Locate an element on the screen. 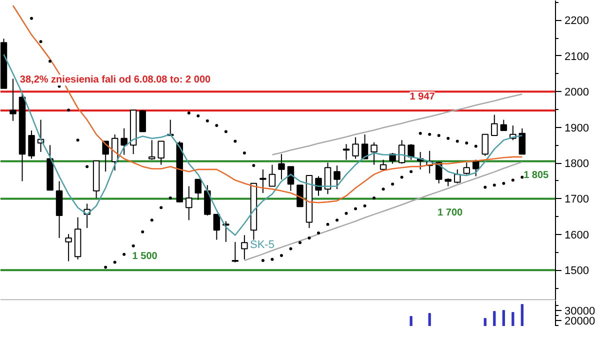  y-tick-label: 1800 is located at coordinates (576, 164).